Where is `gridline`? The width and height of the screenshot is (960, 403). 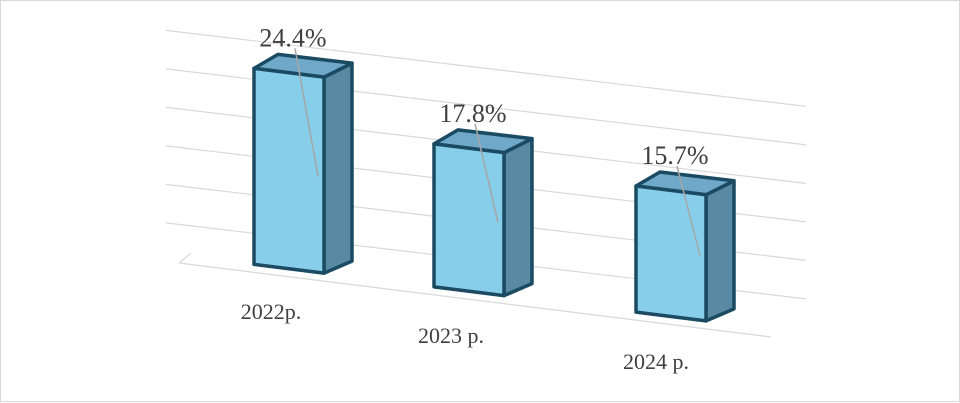 gridline is located at coordinates (486, 68).